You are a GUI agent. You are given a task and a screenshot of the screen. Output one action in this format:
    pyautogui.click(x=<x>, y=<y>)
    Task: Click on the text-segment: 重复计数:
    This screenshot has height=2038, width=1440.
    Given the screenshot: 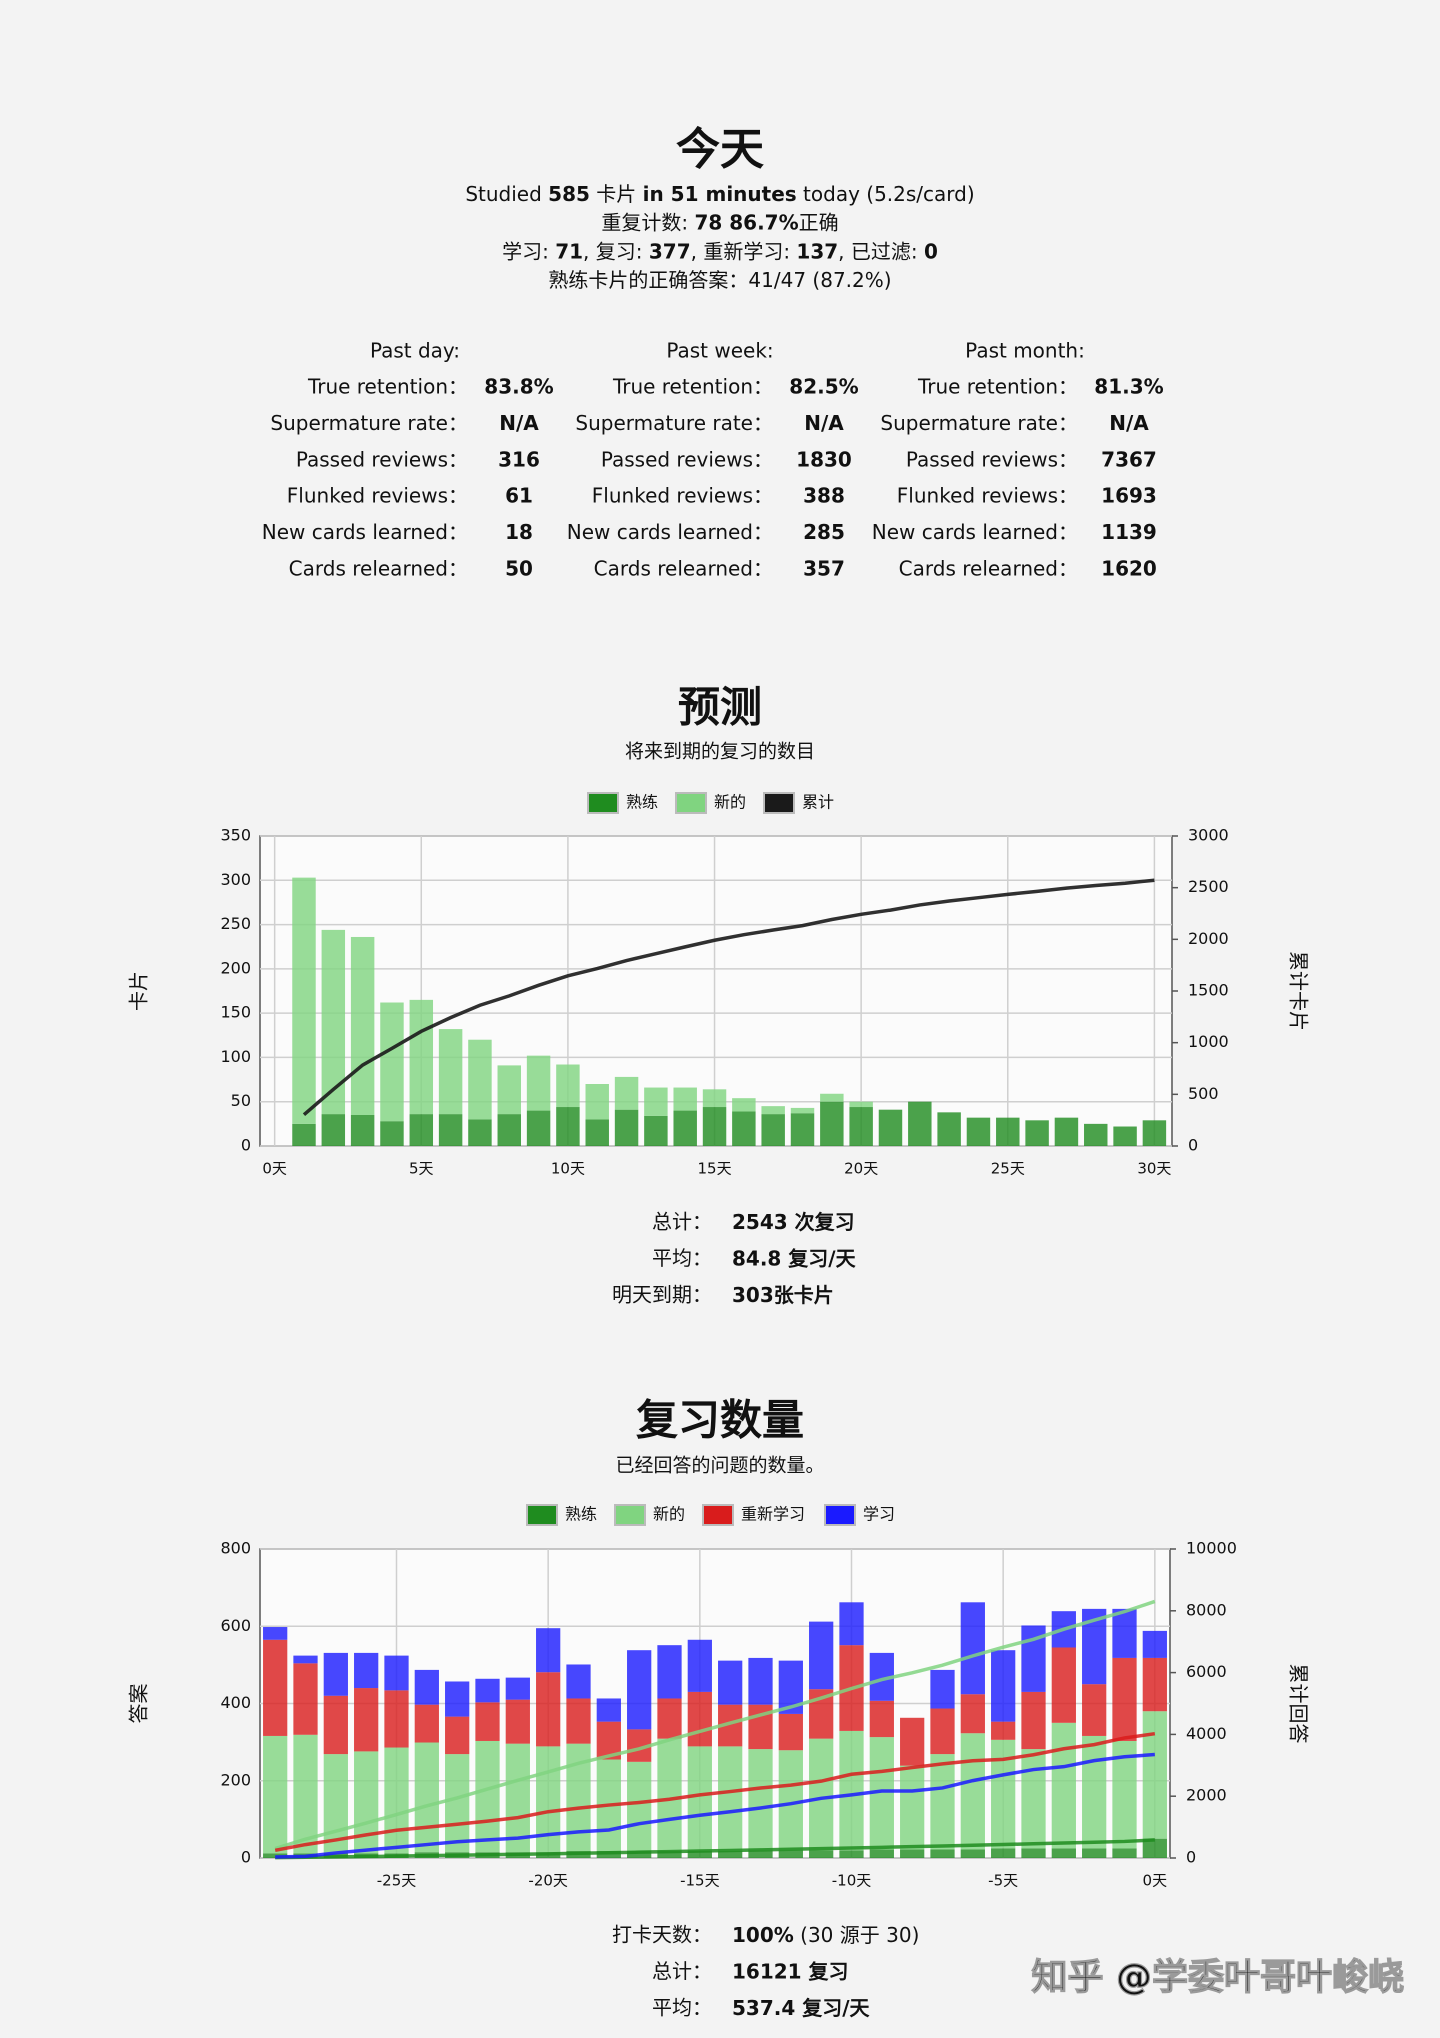 What is the action you would take?
    pyautogui.click(x=647, y=222)
    